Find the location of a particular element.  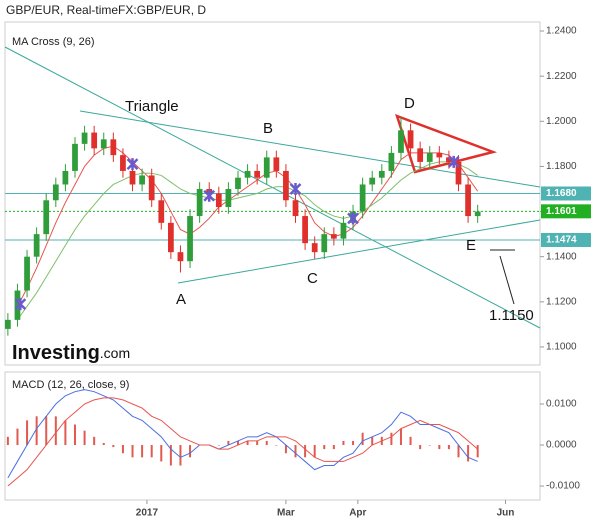

x-tick-label: Apr is located at coordinates (357, 513).